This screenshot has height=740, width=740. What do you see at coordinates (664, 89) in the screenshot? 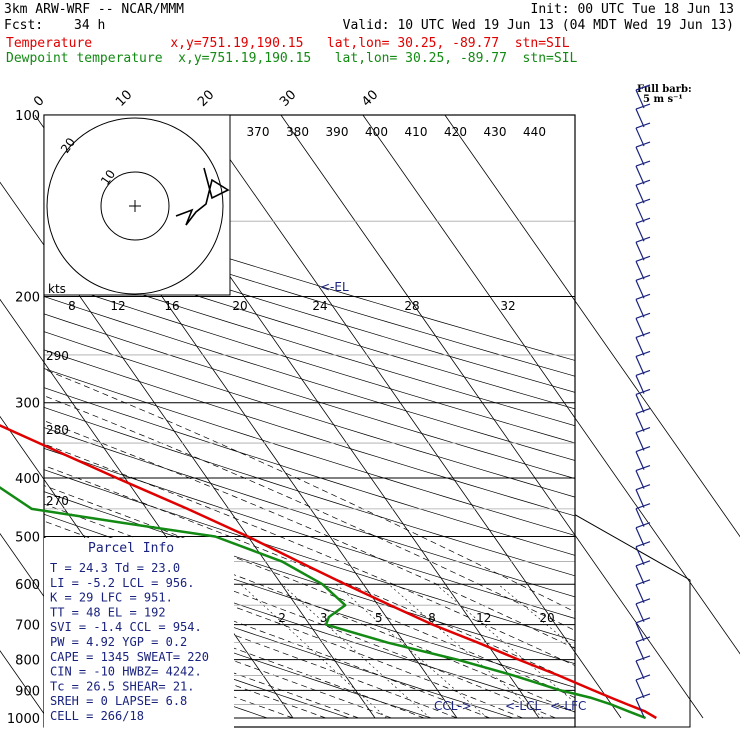
I see `barb-legend-title: Full barb:` at bounding box center [664, 89].